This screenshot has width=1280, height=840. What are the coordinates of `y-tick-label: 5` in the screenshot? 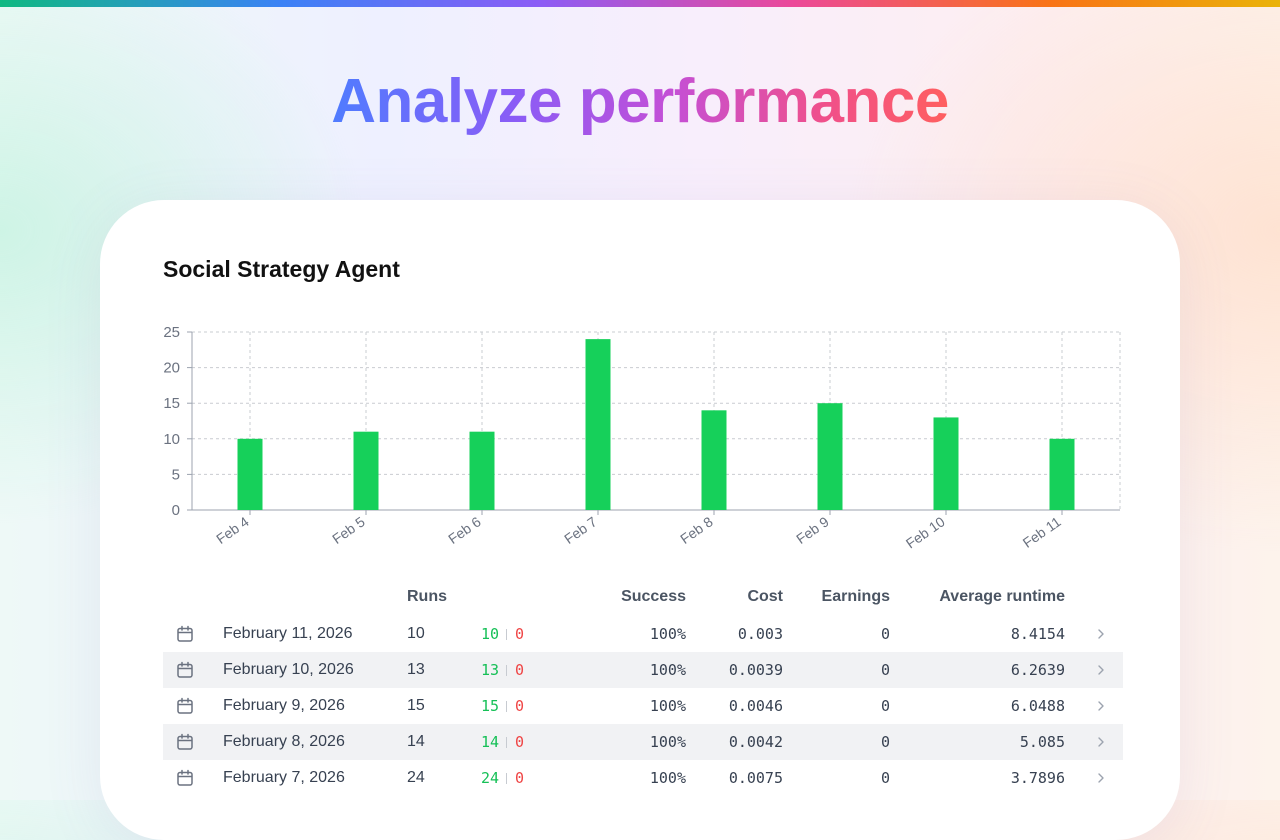 It's located at (176, 474).